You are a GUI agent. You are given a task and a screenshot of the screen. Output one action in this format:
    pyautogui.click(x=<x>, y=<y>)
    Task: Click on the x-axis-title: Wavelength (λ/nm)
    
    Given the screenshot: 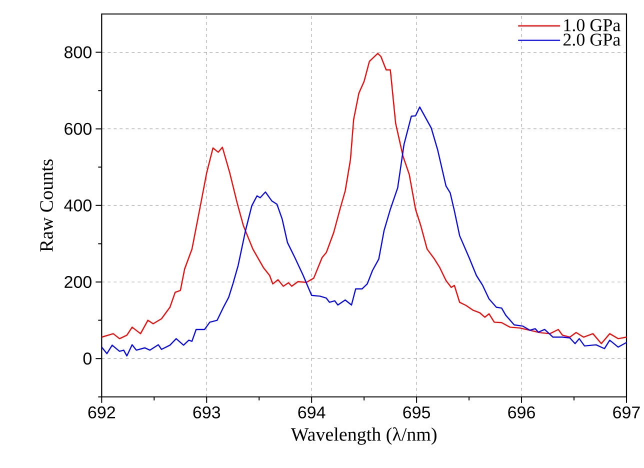 What is the action you would take?
    pyautogui.click(x=363, y=436)
    